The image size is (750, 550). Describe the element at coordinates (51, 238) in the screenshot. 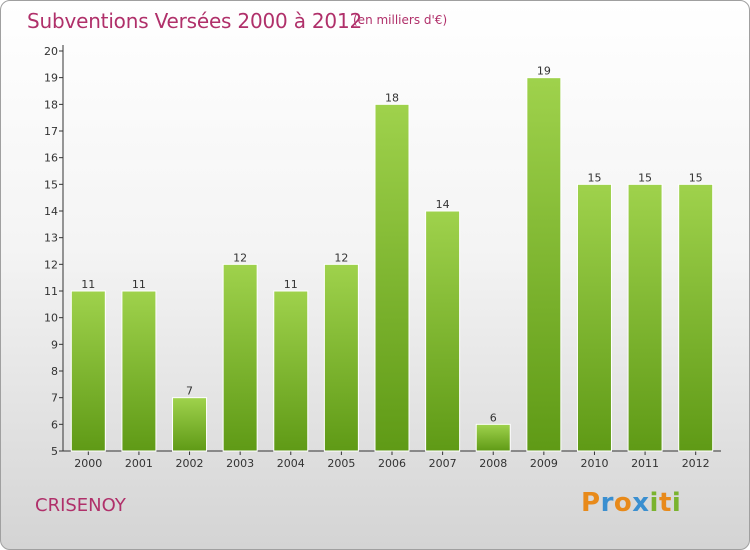

I see `y-tick-label: 13` at that location.